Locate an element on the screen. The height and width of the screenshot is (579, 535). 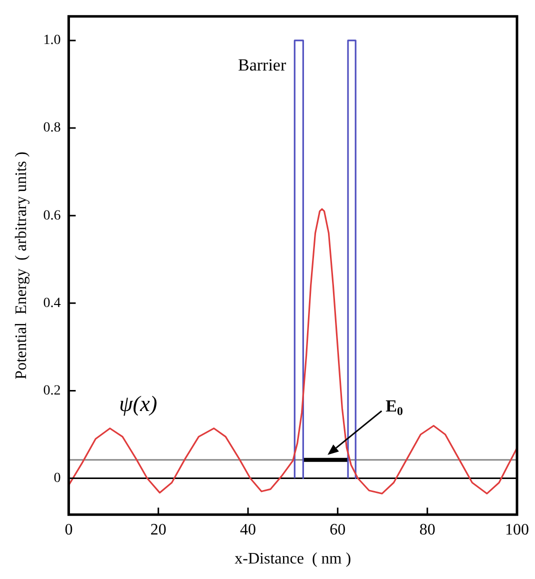
y-axis-title: Potential Energy ( arbitrary units ) is located at coordinates (21, 266).